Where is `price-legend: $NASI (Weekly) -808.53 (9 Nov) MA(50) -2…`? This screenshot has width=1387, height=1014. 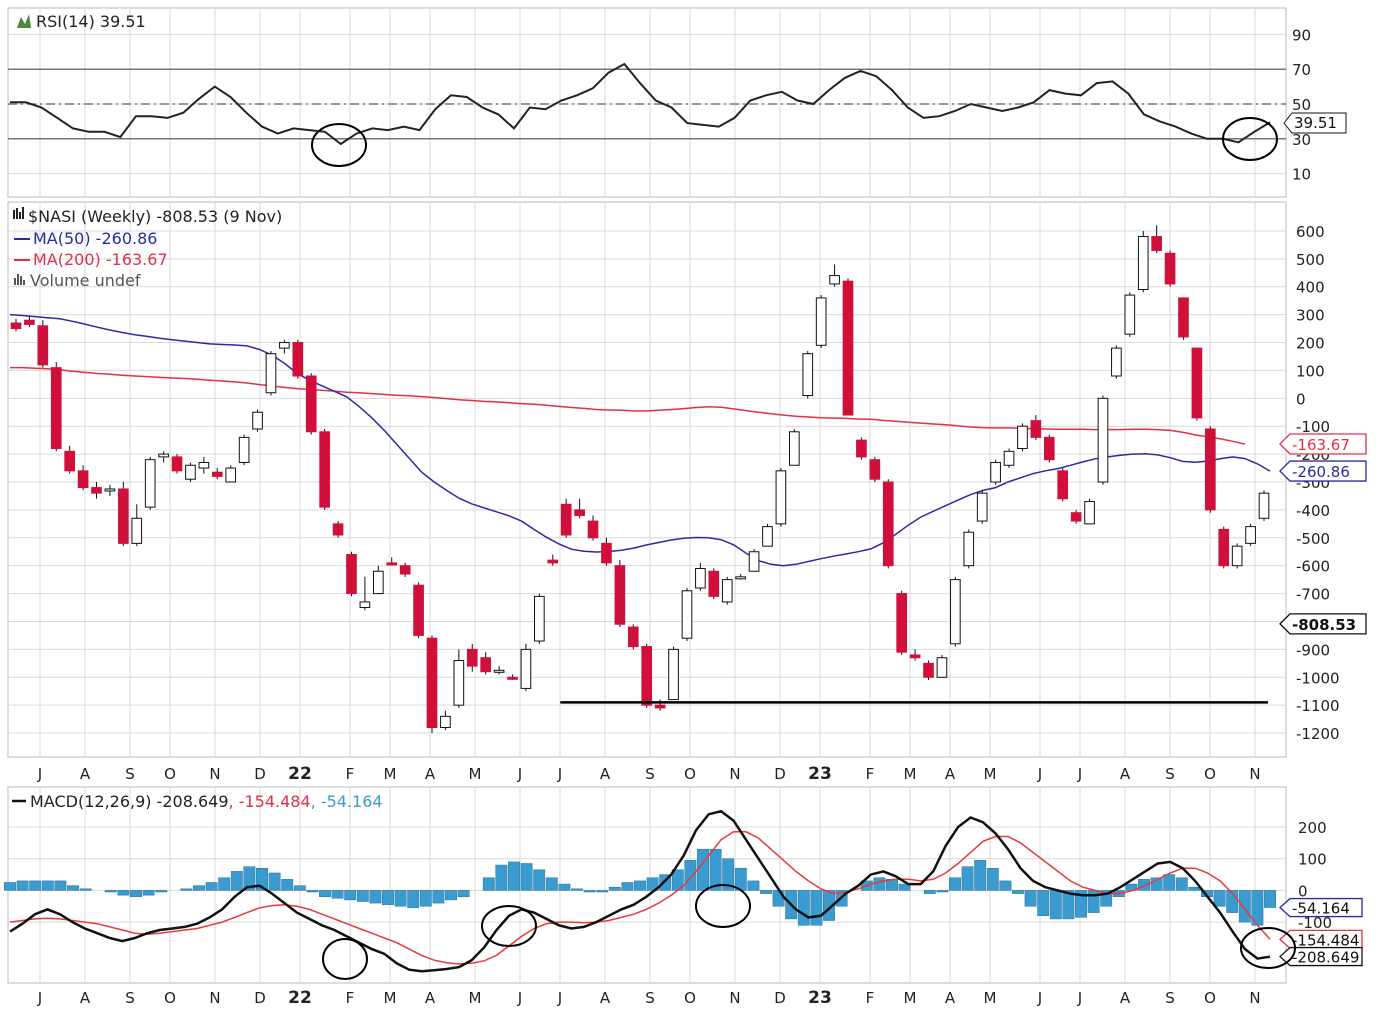
price-legend: $NASI (Weekly) -808.53 (9 Nov) MA(50) -2… is located at coordinates (147, 248).